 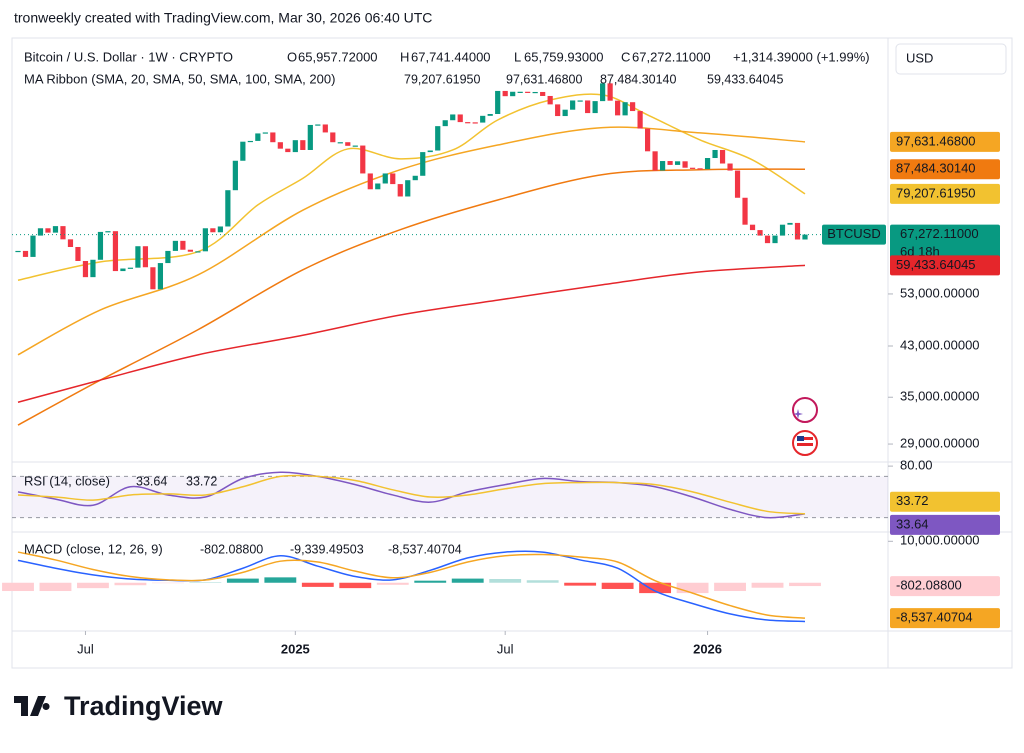 I want to click on ma-tag: 87,484.30140, so click(x=936, y=168).